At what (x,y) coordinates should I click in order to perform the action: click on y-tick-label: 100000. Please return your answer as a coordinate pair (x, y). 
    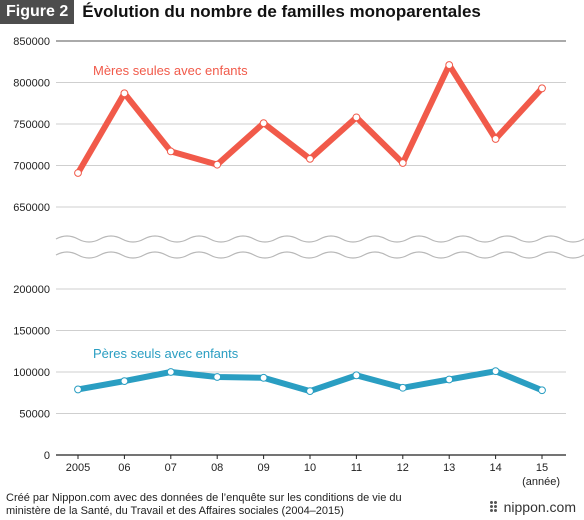
    Looking at the image, I should click on (31, 373).